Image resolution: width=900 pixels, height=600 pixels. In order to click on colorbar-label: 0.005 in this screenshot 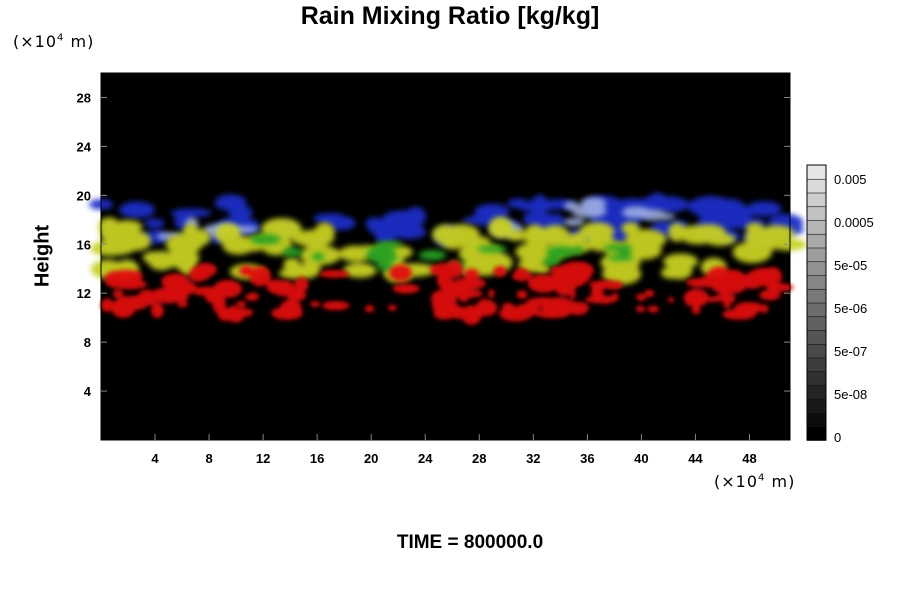, I will do `click(850, 179)`.